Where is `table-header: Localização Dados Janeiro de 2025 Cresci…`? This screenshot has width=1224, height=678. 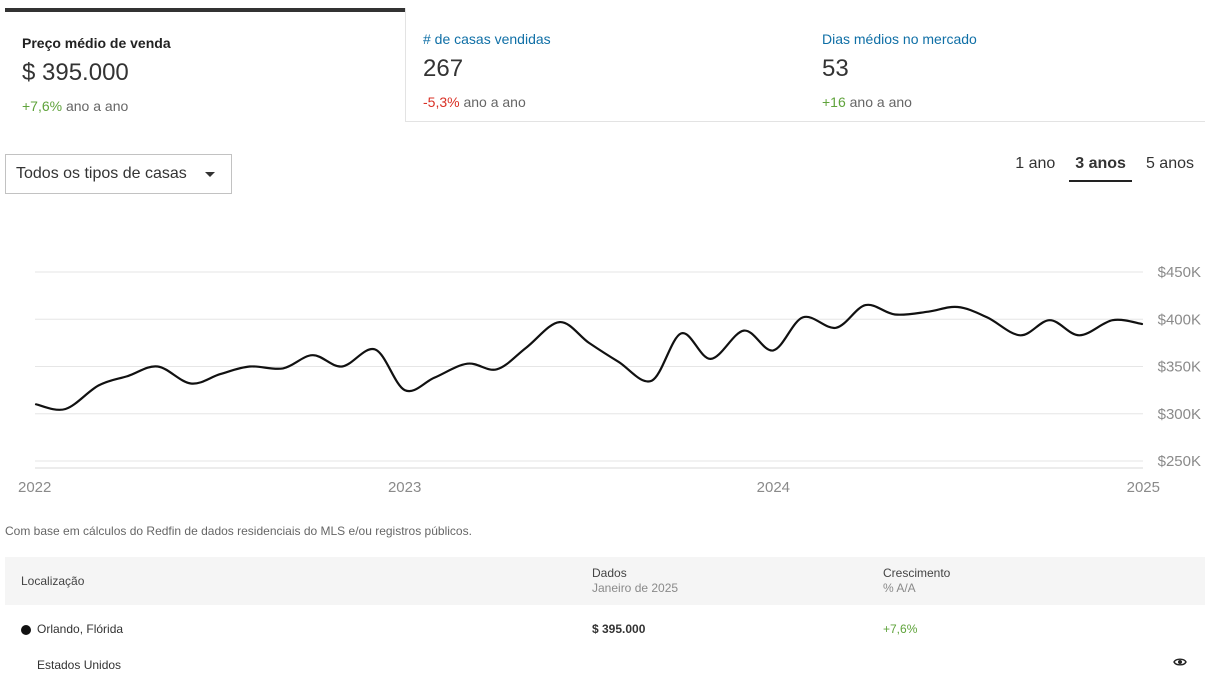 table-header: Localização Dados Janeiro de 2025 Cresci… is located at coordinates (605, 581).